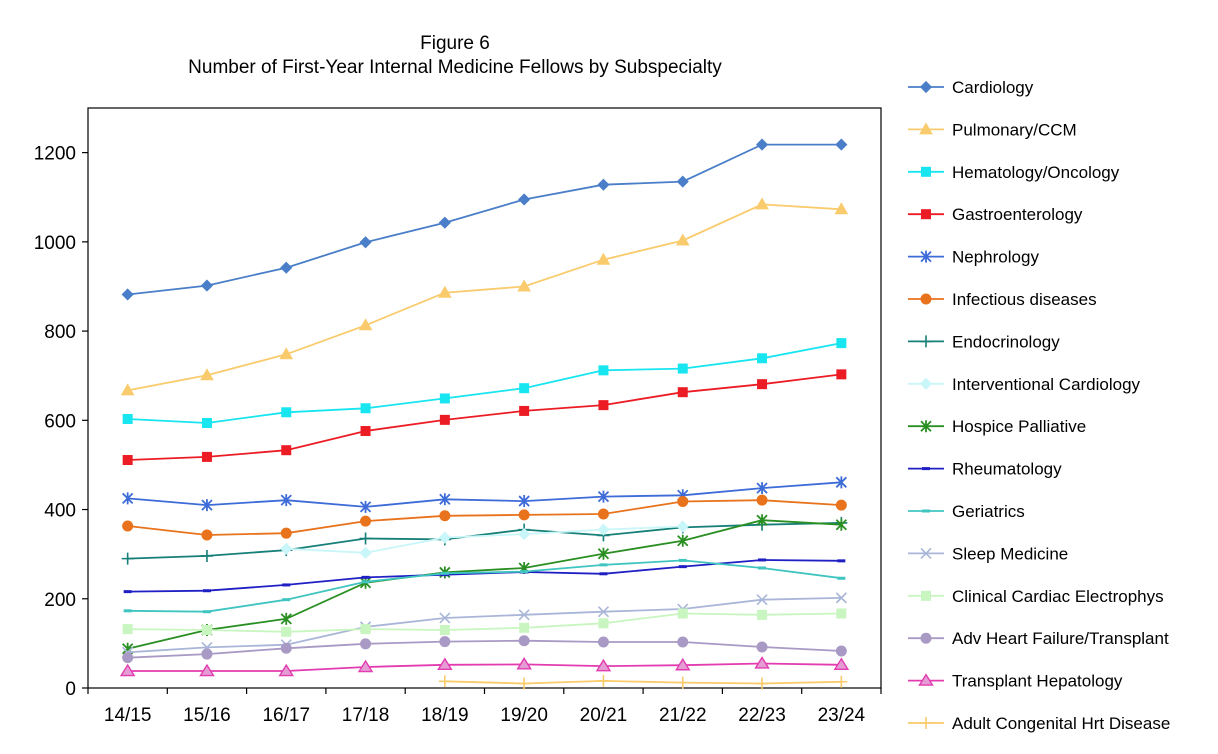 The image size is (1218, 754). I want to click on legend-label: Sleep Medicine, so click(1010, 553).